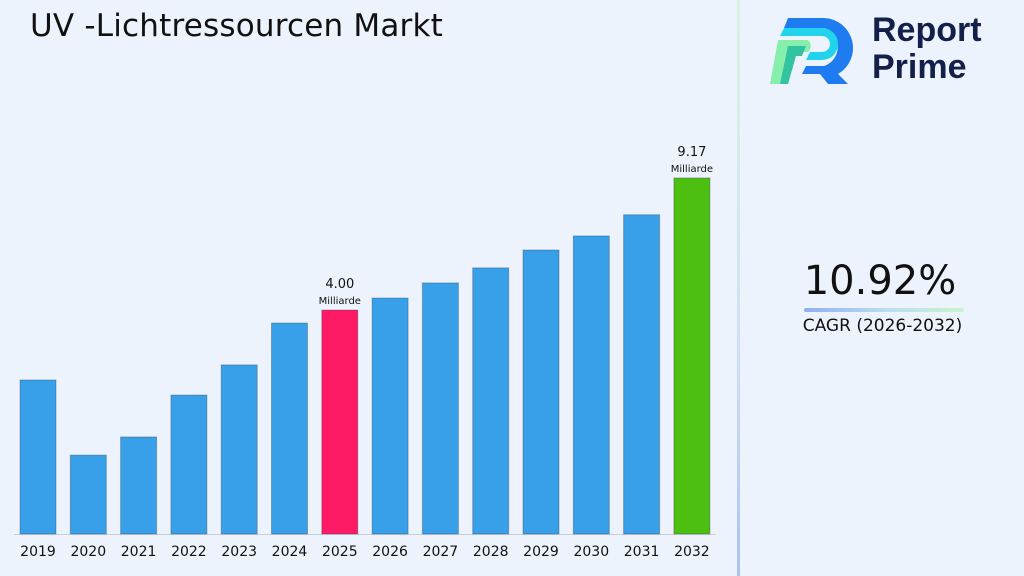  I want to click on x-tick-label-2020: 2020, so click(88, 552).